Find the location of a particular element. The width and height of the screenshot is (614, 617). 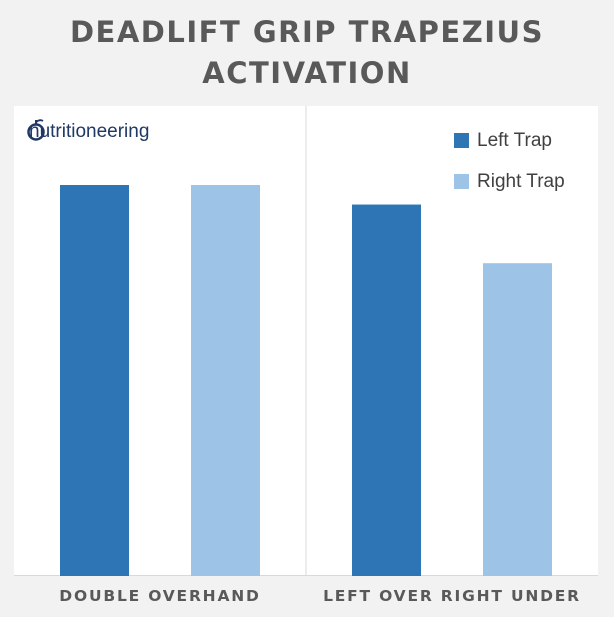

bar-left-trap-left-over-right-under is located at coordinates (386, 390).